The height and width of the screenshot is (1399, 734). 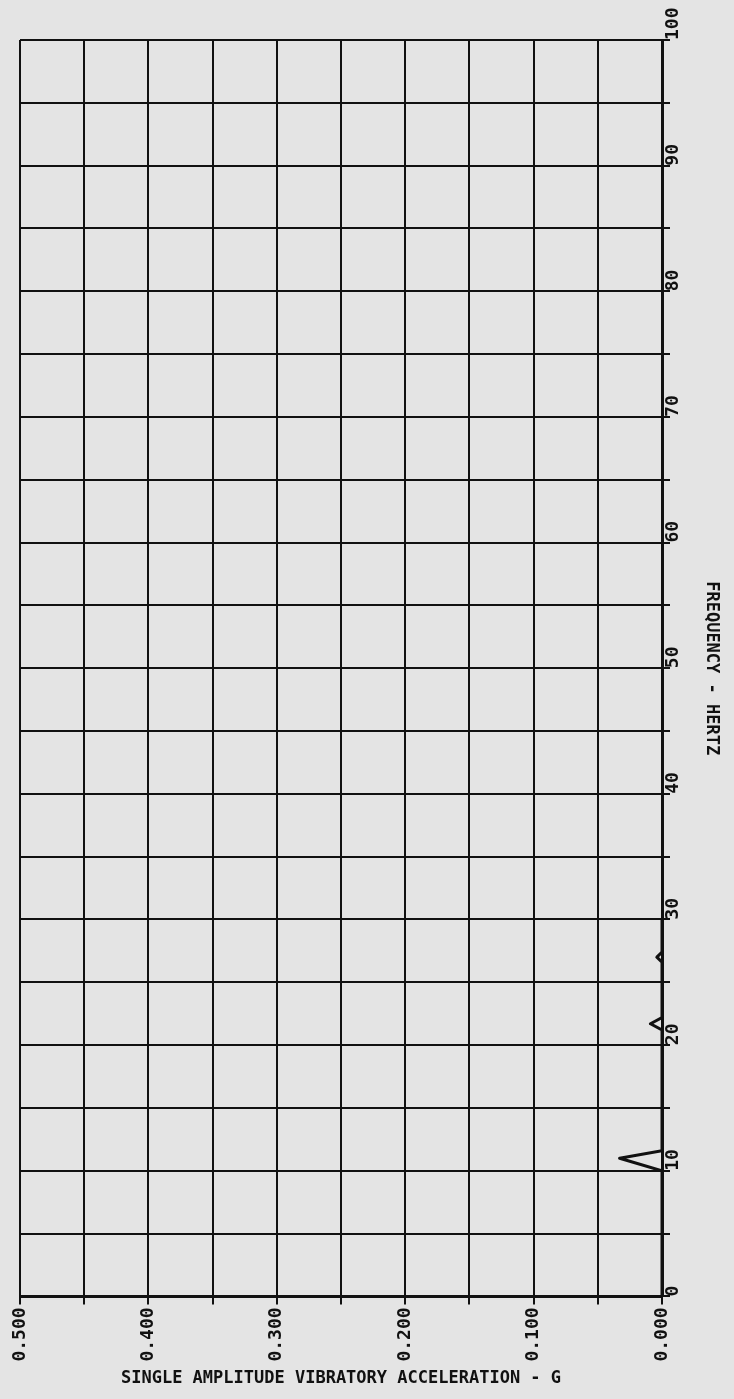 I want to click on y-tick-label: 0, so click(x=671, y=1291).